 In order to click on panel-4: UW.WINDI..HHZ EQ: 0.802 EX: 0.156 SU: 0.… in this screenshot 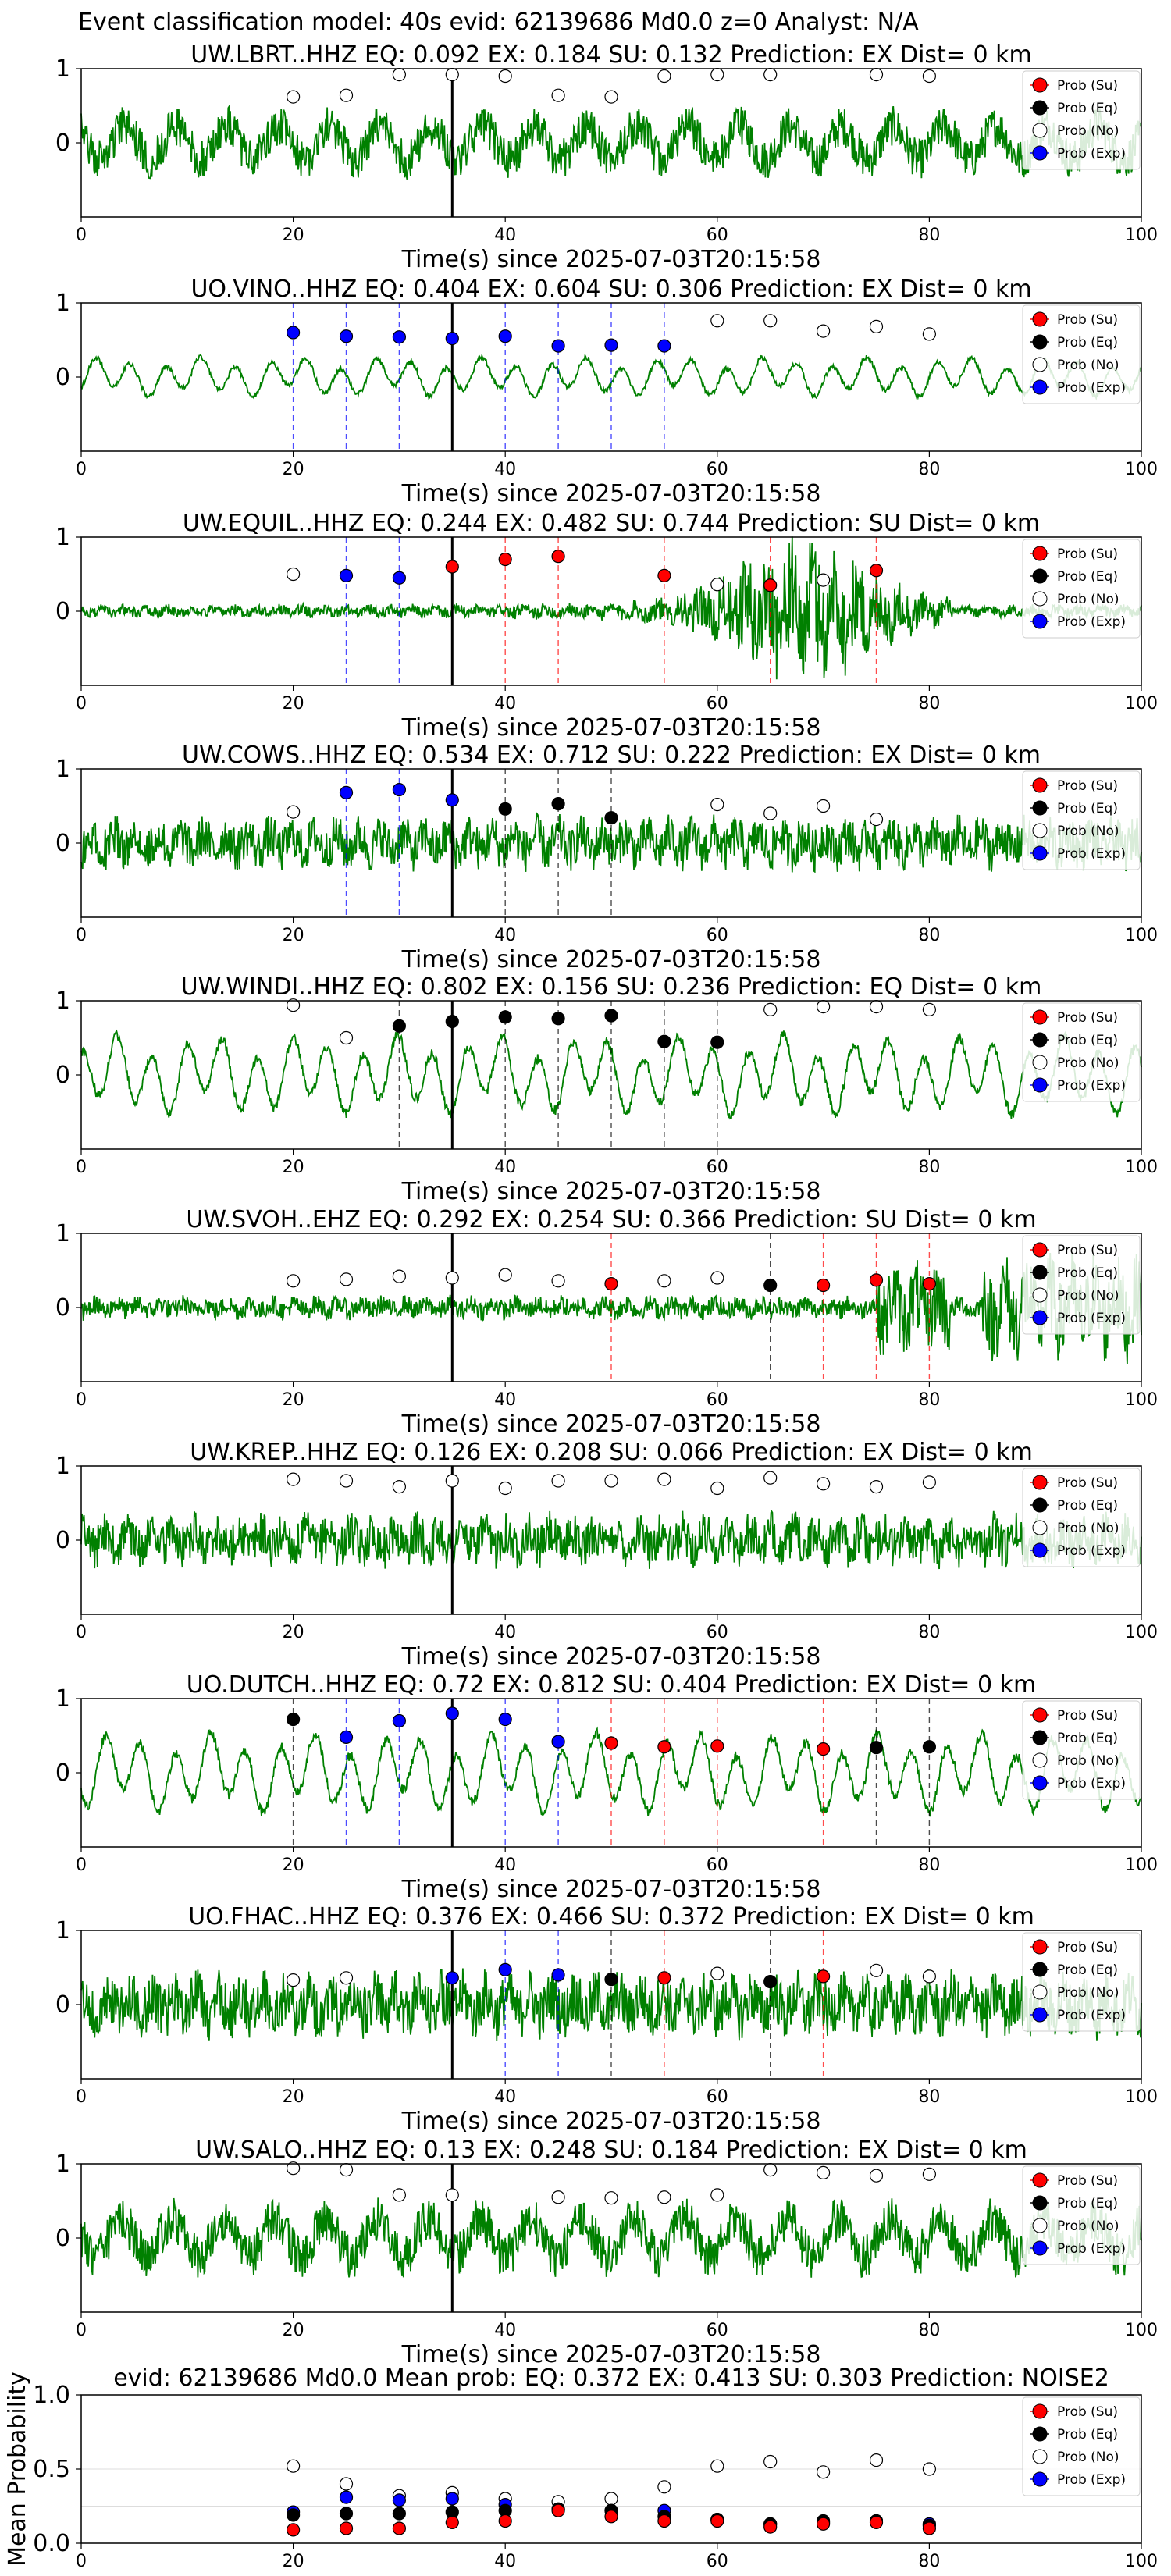, I will do `click(606, 1089)`.